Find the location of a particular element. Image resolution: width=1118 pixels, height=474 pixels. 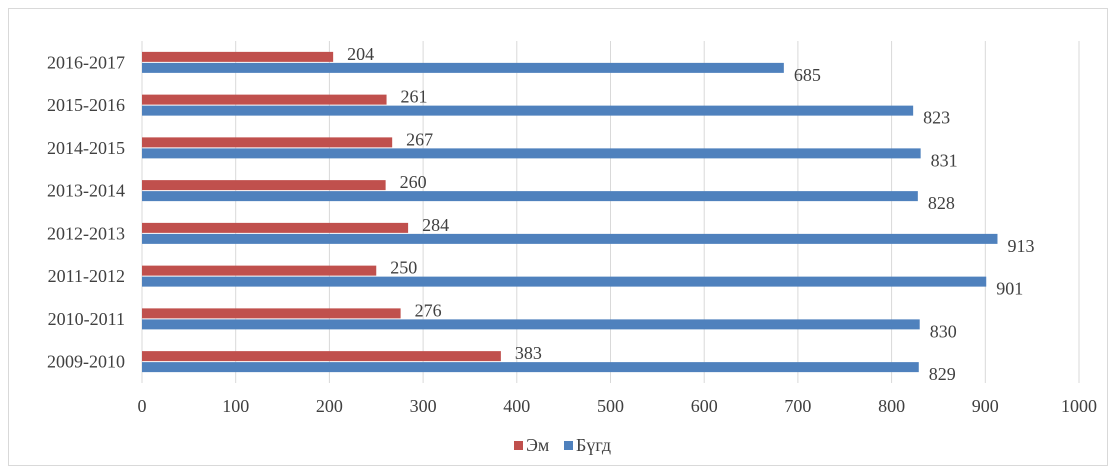

x-tick-label: 200 is located at coordinates (329, 406).